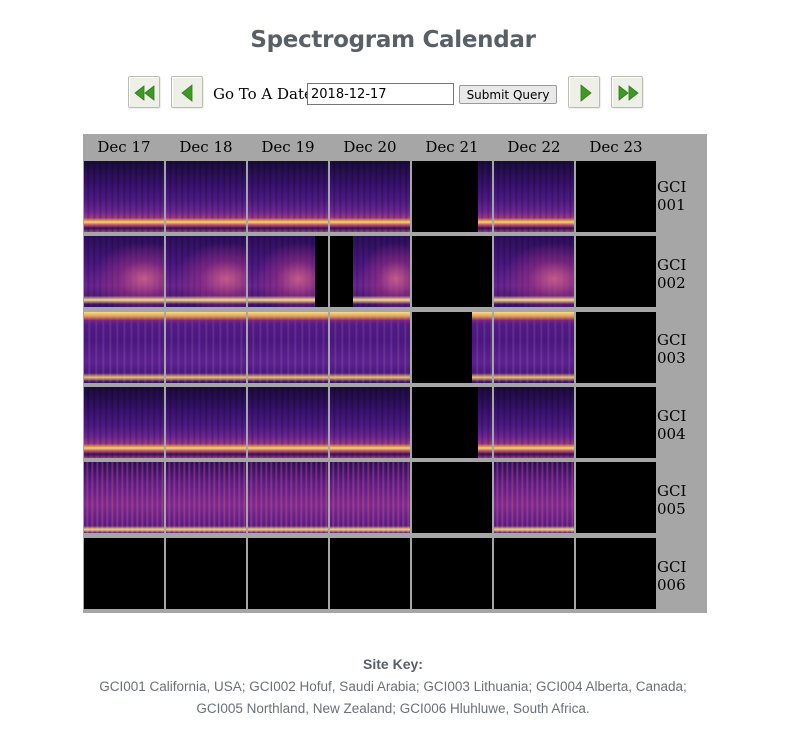  I want to click on previous-page-button, so click(187, 92).